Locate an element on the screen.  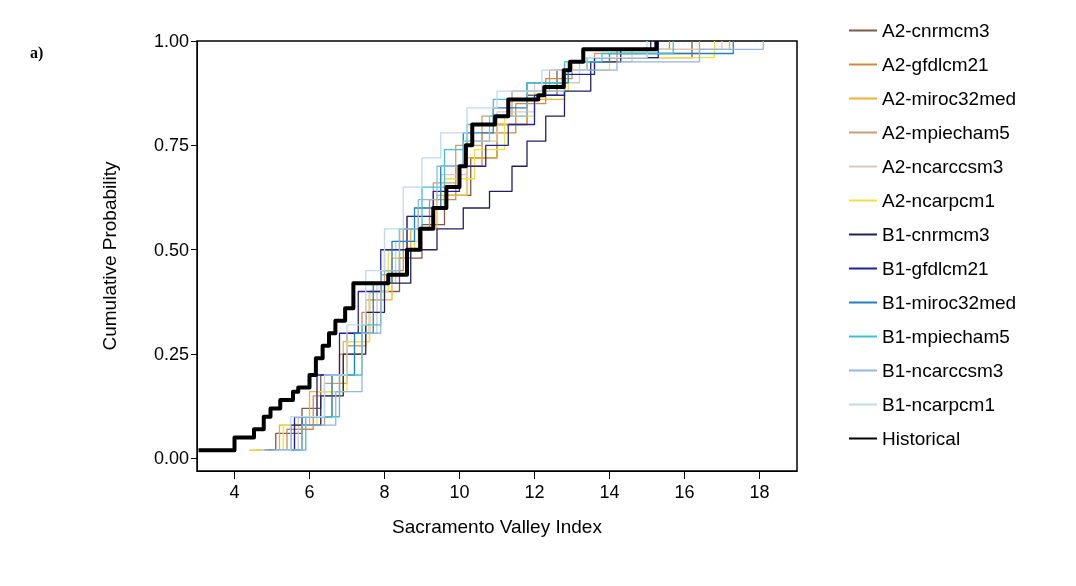
legend-label: B1-ncarccsm3 is located at coordinates (943, 370).